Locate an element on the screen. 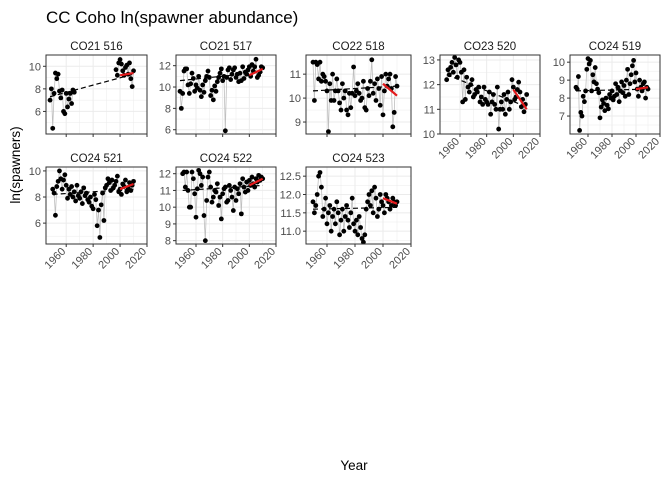  y-tick-label: 11.0 is located at coordinates (290, 232).